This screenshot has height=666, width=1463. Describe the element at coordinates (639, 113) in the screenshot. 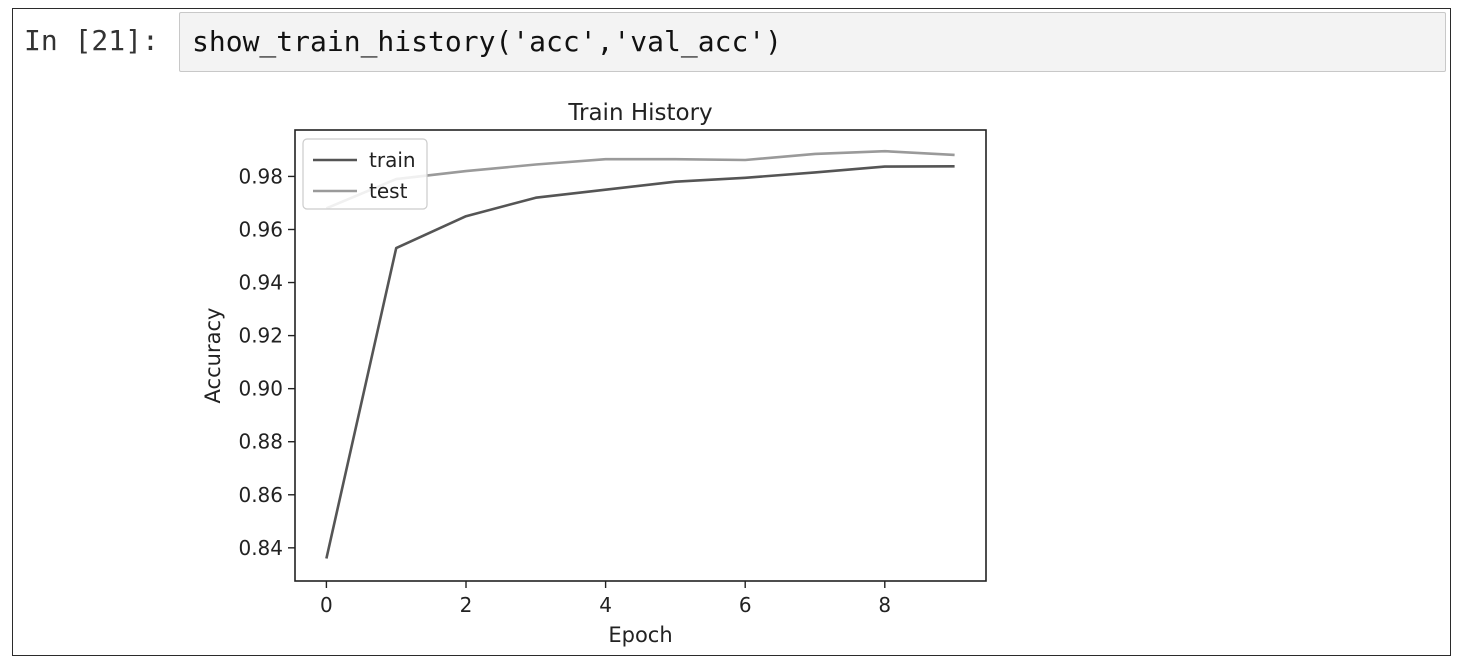

I see `chart-title: Train History` at that location.